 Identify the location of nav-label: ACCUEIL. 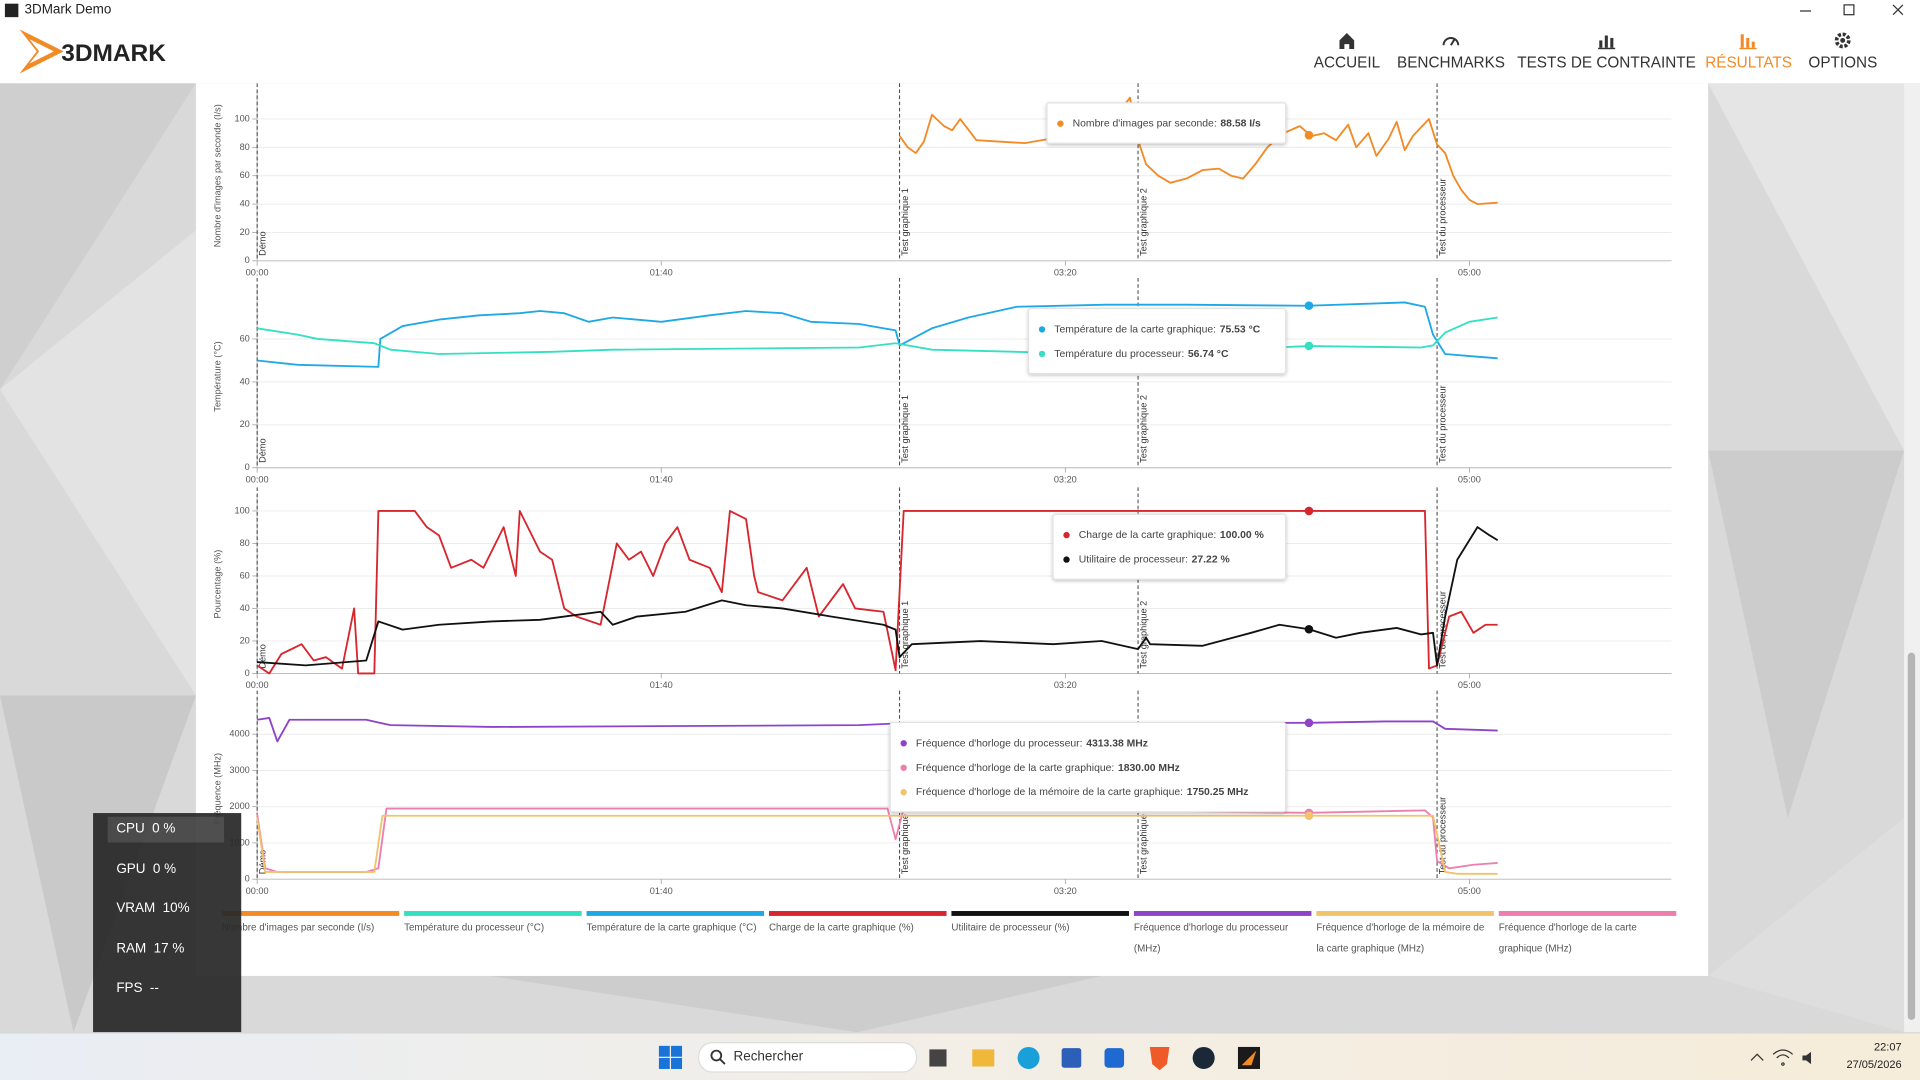
(1347, 62).